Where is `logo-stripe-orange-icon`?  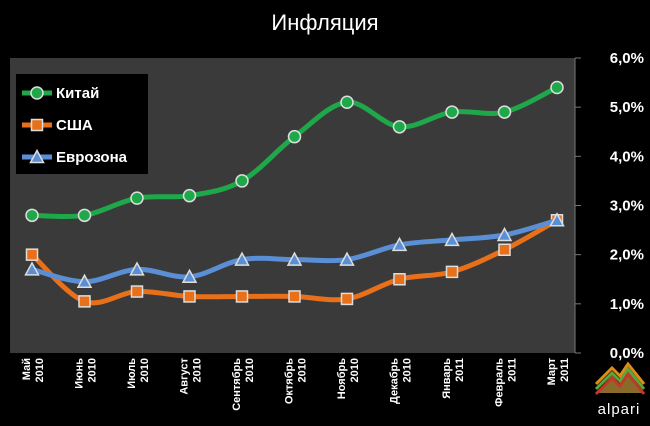 logo-stripe-orange-icon is located at coordinates (620, 373).